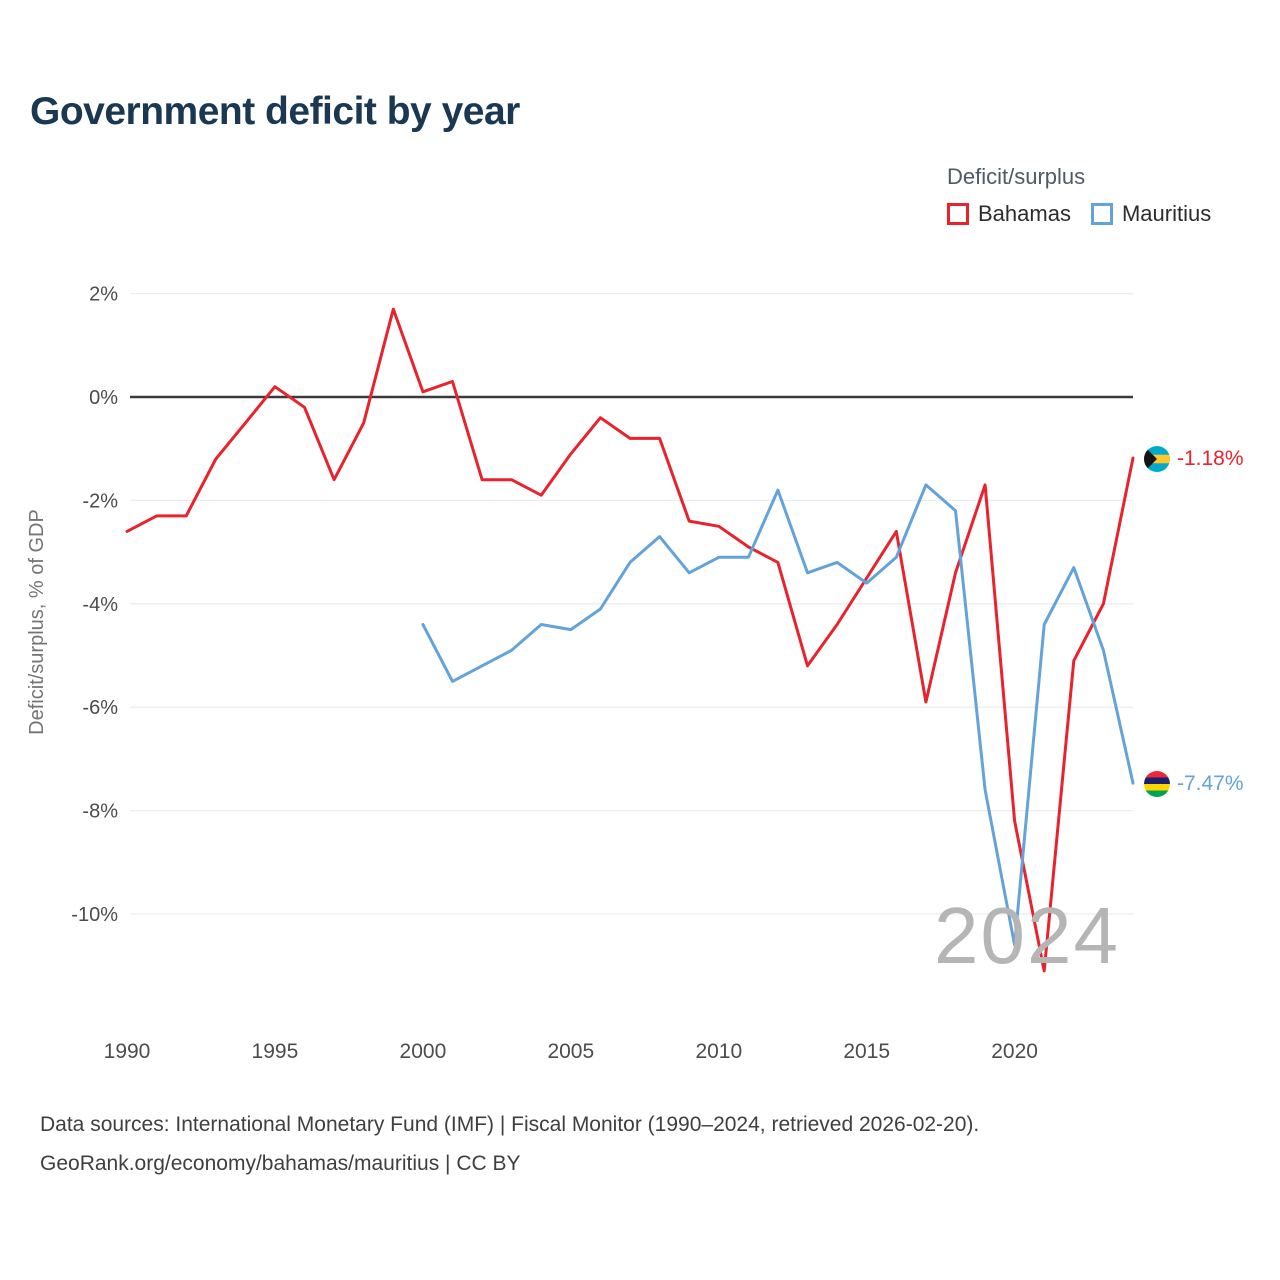 The width and height of the screenshot is (1280, 1280). I want to click on legend-item-mauritius: Mauritius, so click(1151, 214).